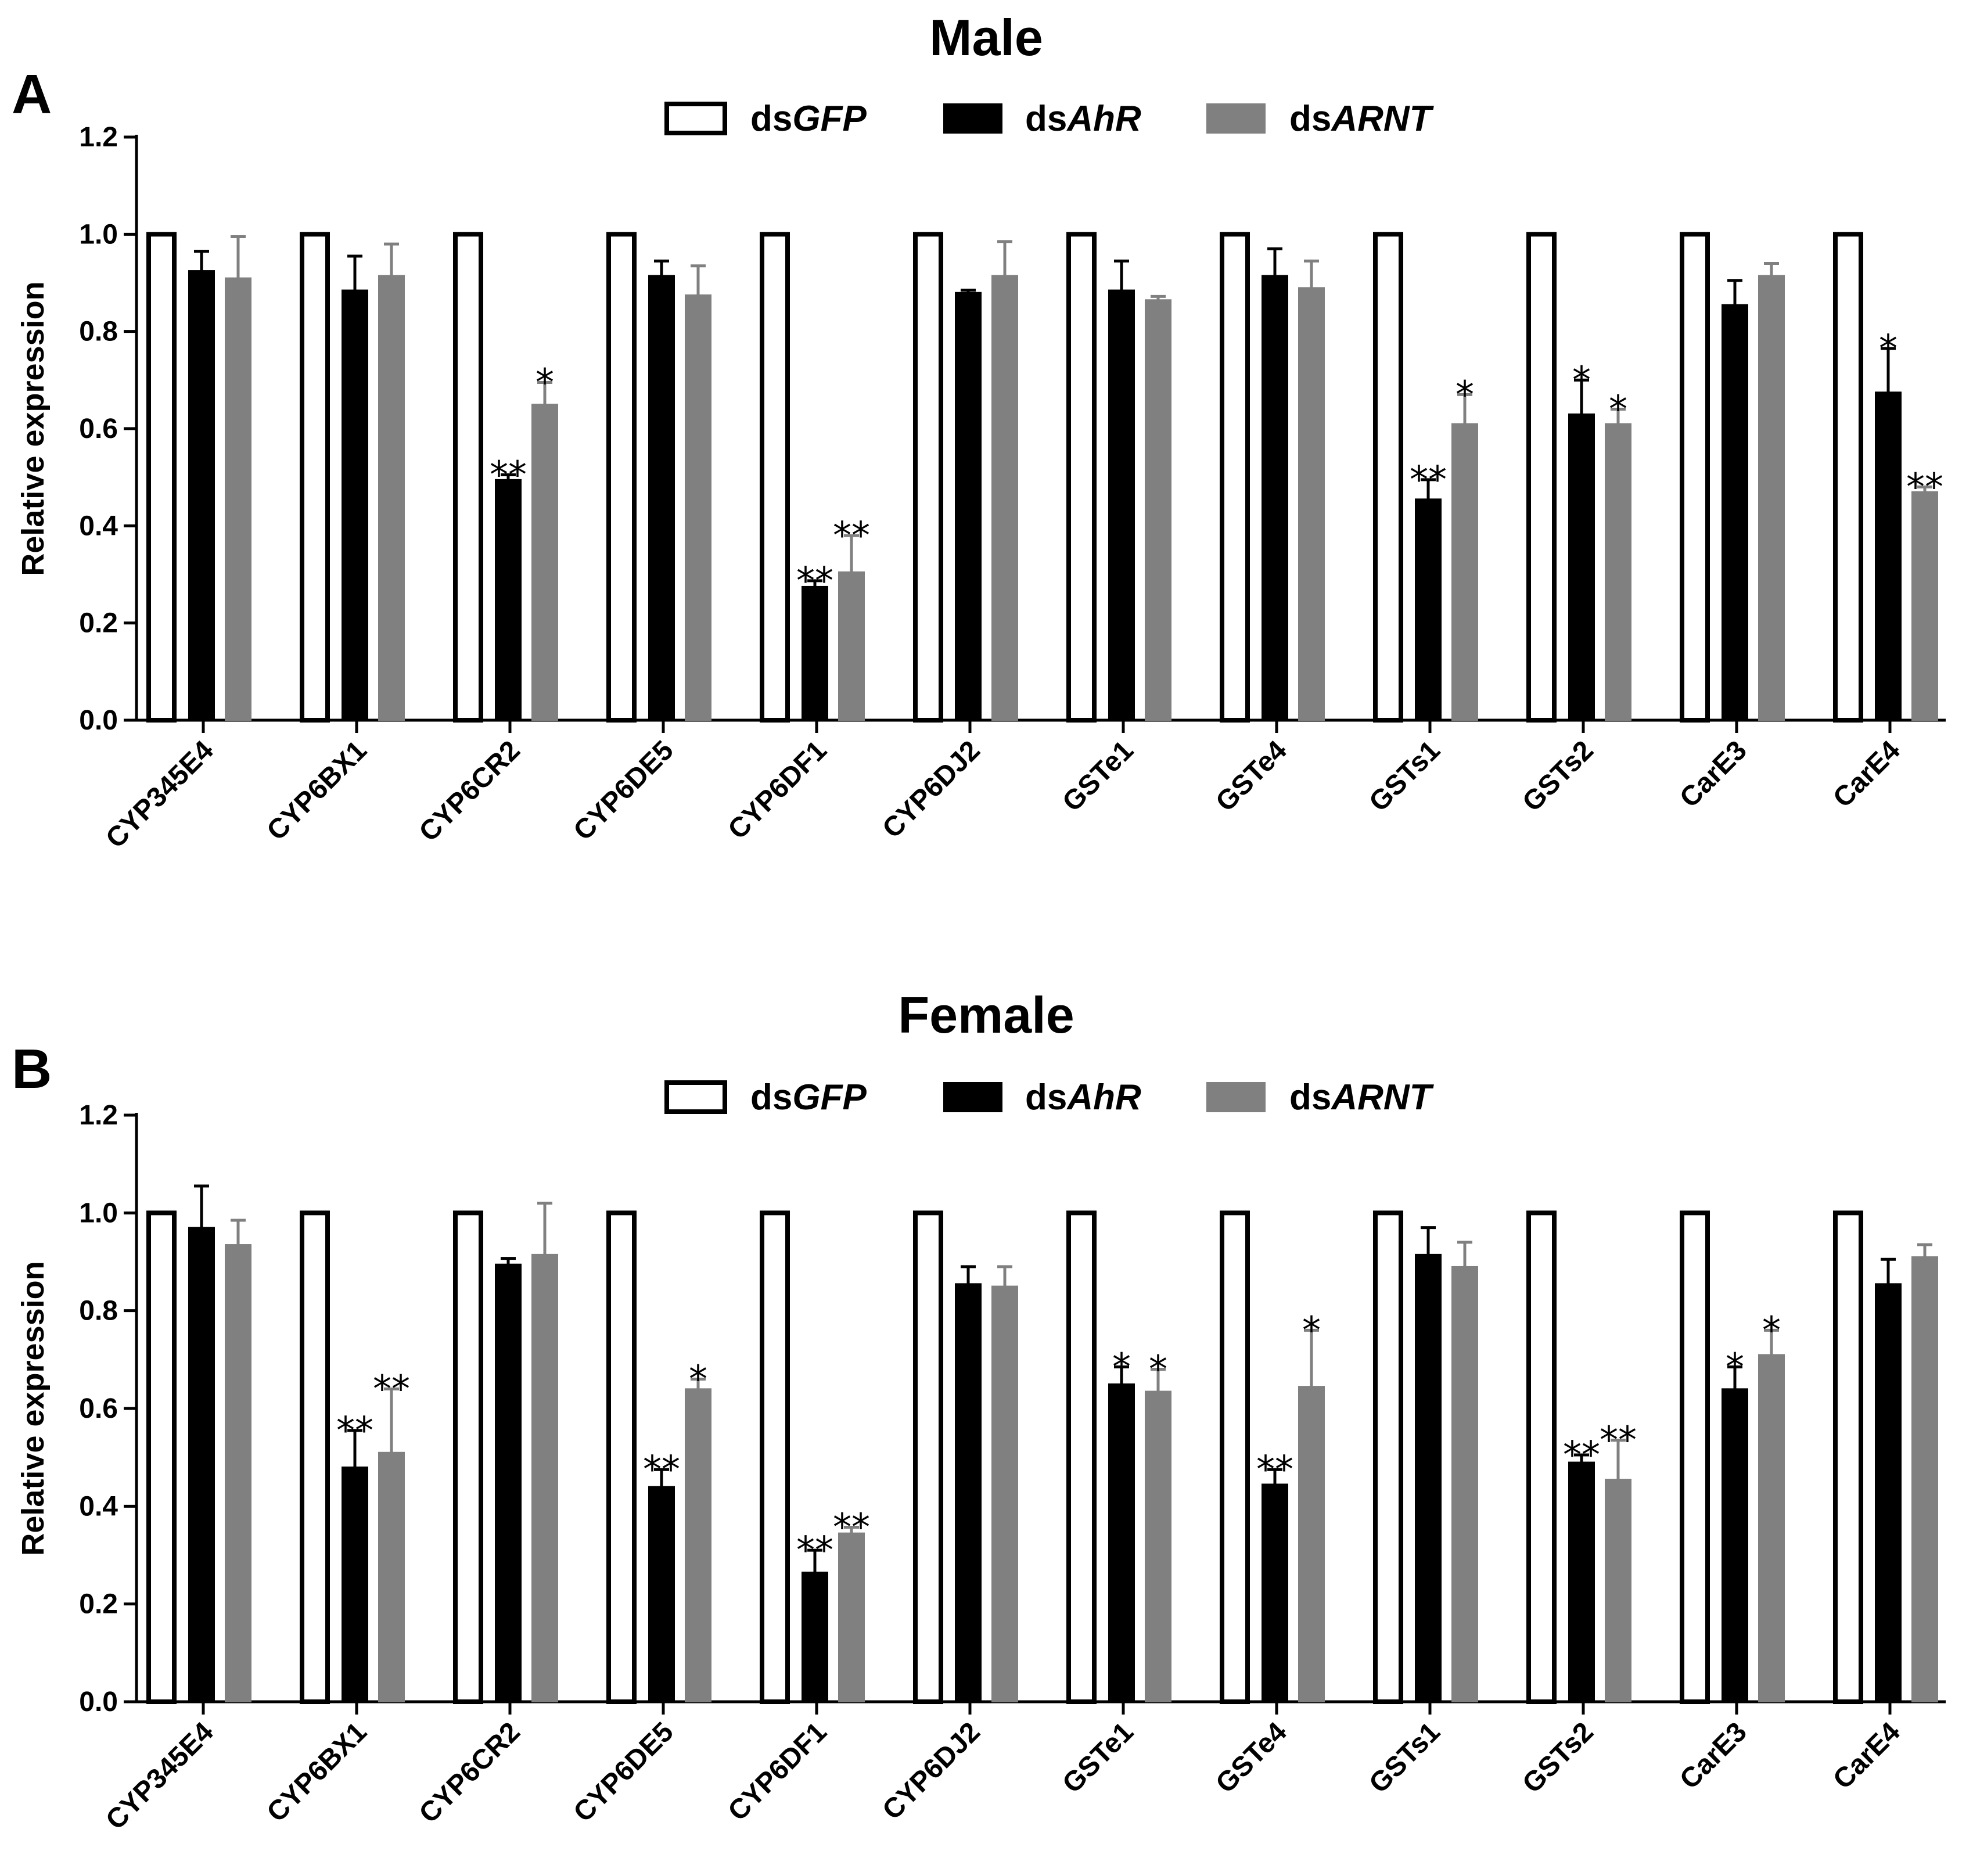 The height and width of the screenshot is (1876, 1973). I want to click on category-label-care3: CarE3, so click(1714, 1755).